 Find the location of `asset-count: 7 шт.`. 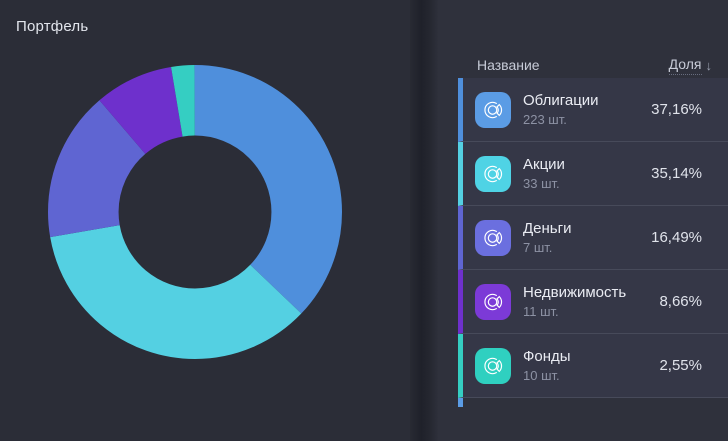

asset-count: 7 шт. is located at coordinates (538, 247).